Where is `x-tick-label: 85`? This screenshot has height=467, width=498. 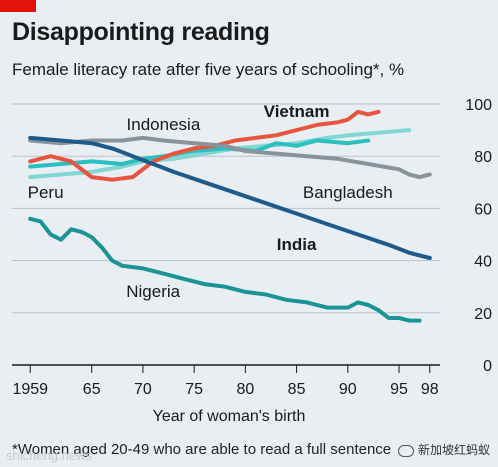 x-tick-label: 85 is located at coordinates (297, 389).